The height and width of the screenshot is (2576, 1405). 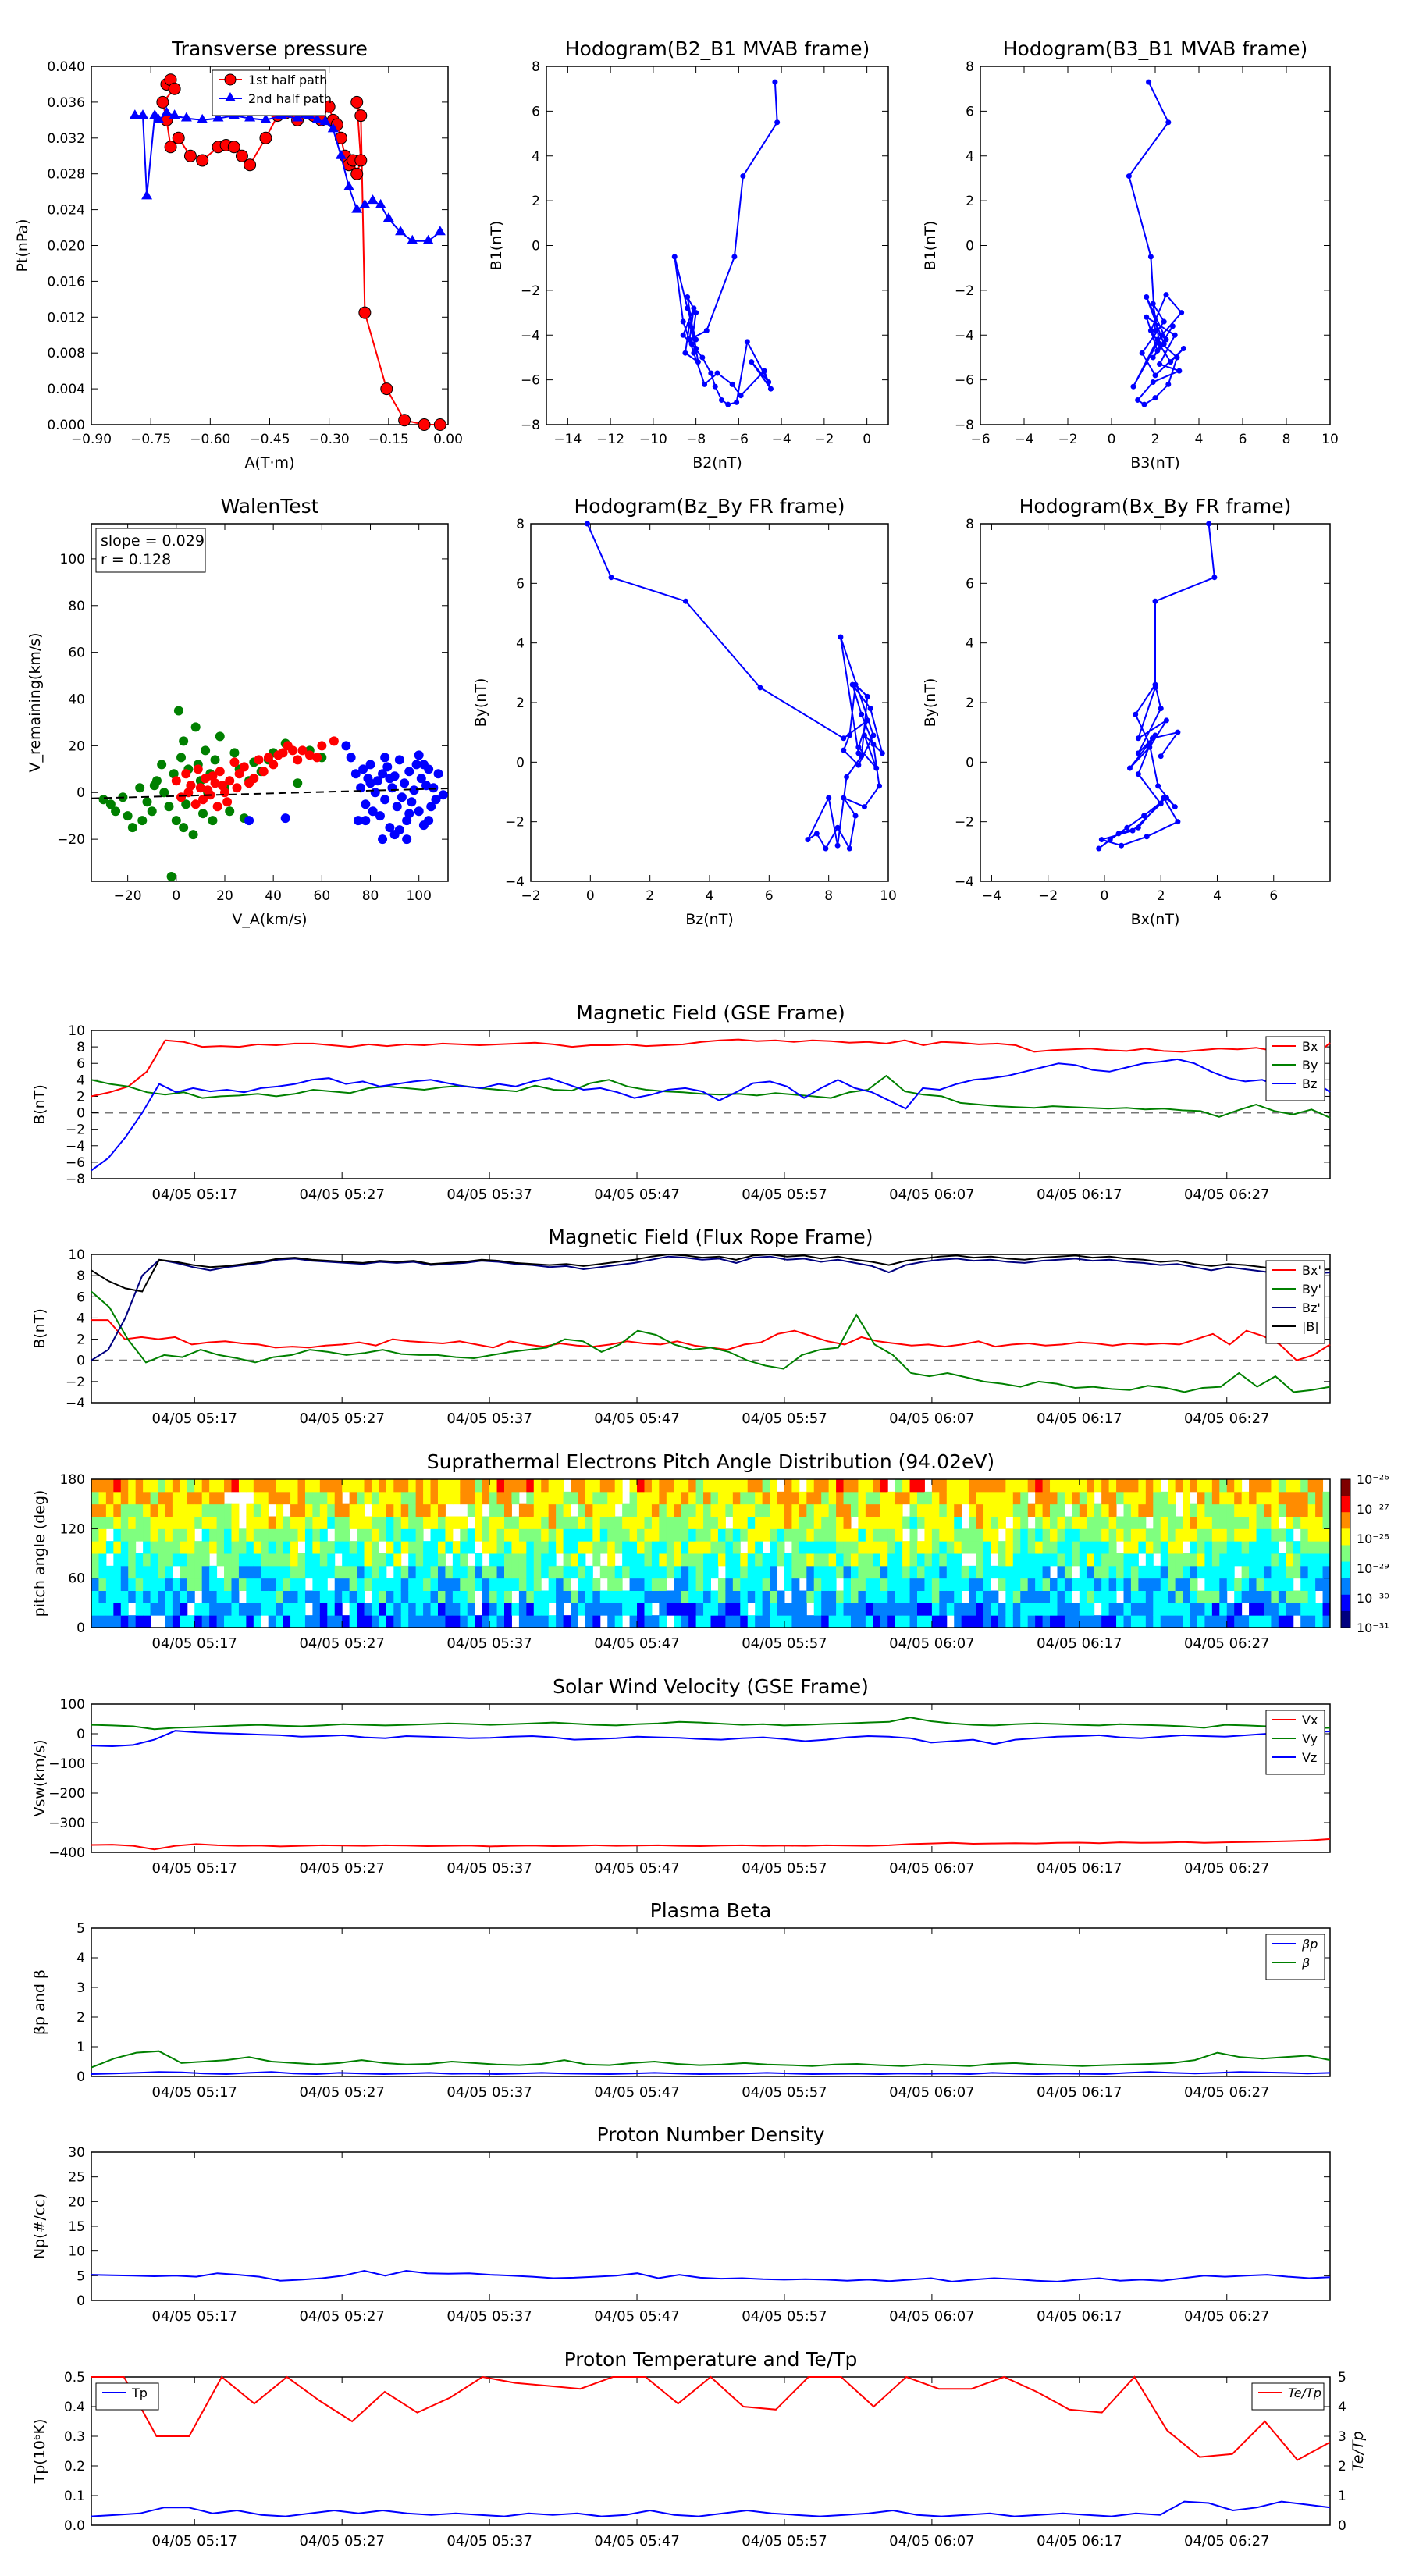 I want to click on y-tick-label: 8, so click(x=970, y=67).